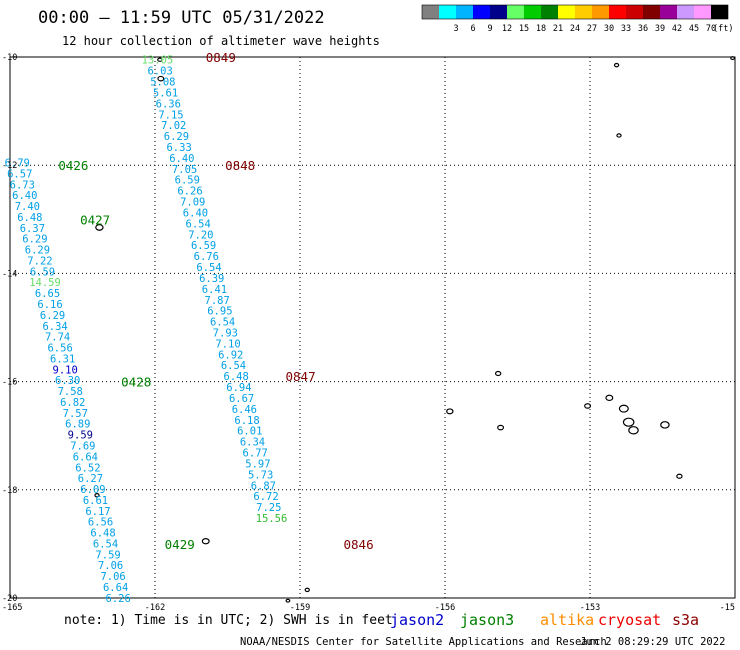 This screenshot has height=650, width=740. Describe the element at coordinates (165, 93) in the screenshot. I see `wave-height-value: 5.61` at that location.